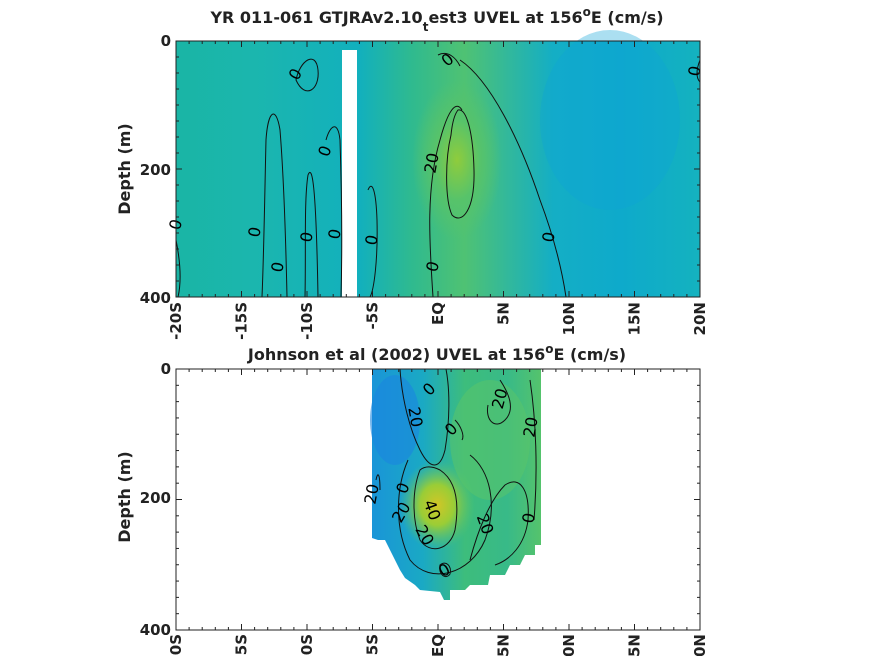  I want to click on chart-1-jet-core, so click(457, 160).